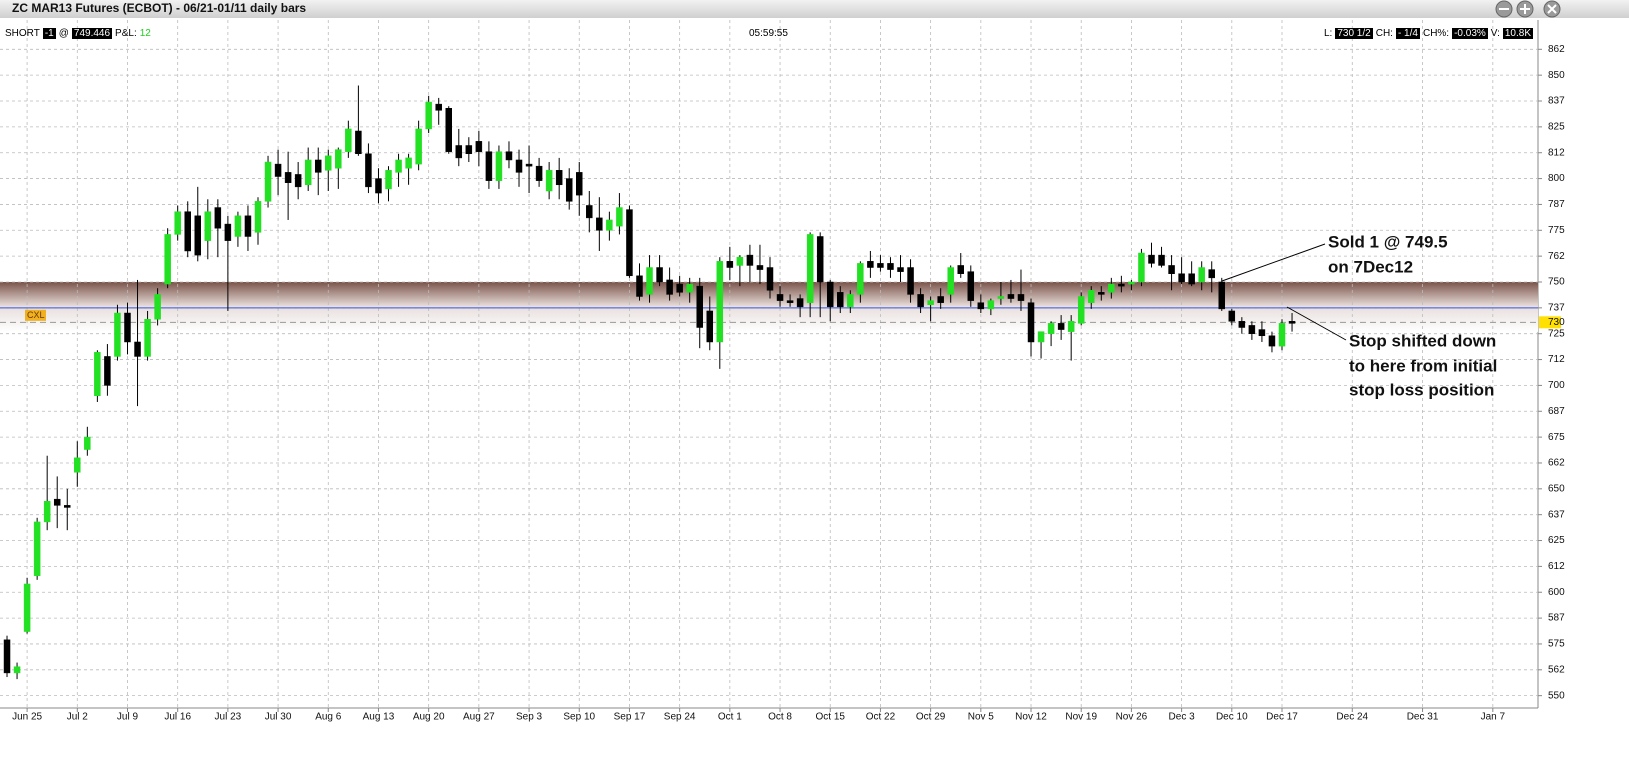 This screenshot has height=757, width=1629. I want to click on y-tick-label: 837, so click(1556, 101).